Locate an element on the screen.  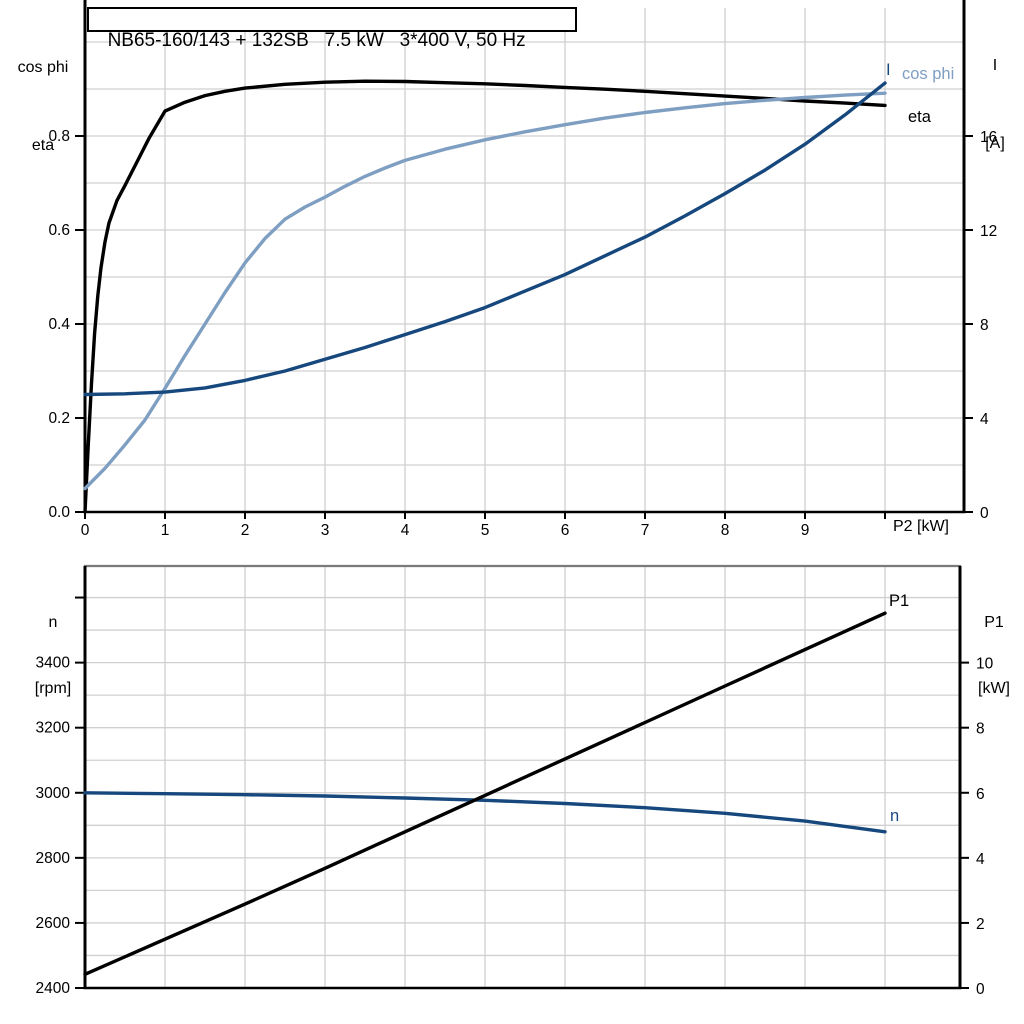
series-n is located at coordinates (485, 812).